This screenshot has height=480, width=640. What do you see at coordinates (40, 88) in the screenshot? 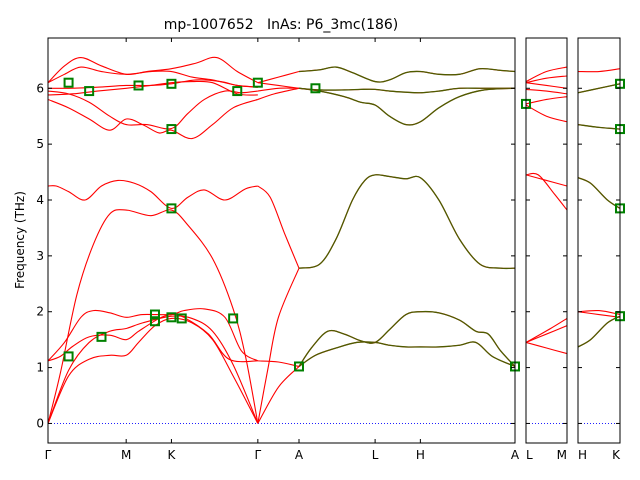
I see `y-tick-label: 6` at bounding box center [40, 88].